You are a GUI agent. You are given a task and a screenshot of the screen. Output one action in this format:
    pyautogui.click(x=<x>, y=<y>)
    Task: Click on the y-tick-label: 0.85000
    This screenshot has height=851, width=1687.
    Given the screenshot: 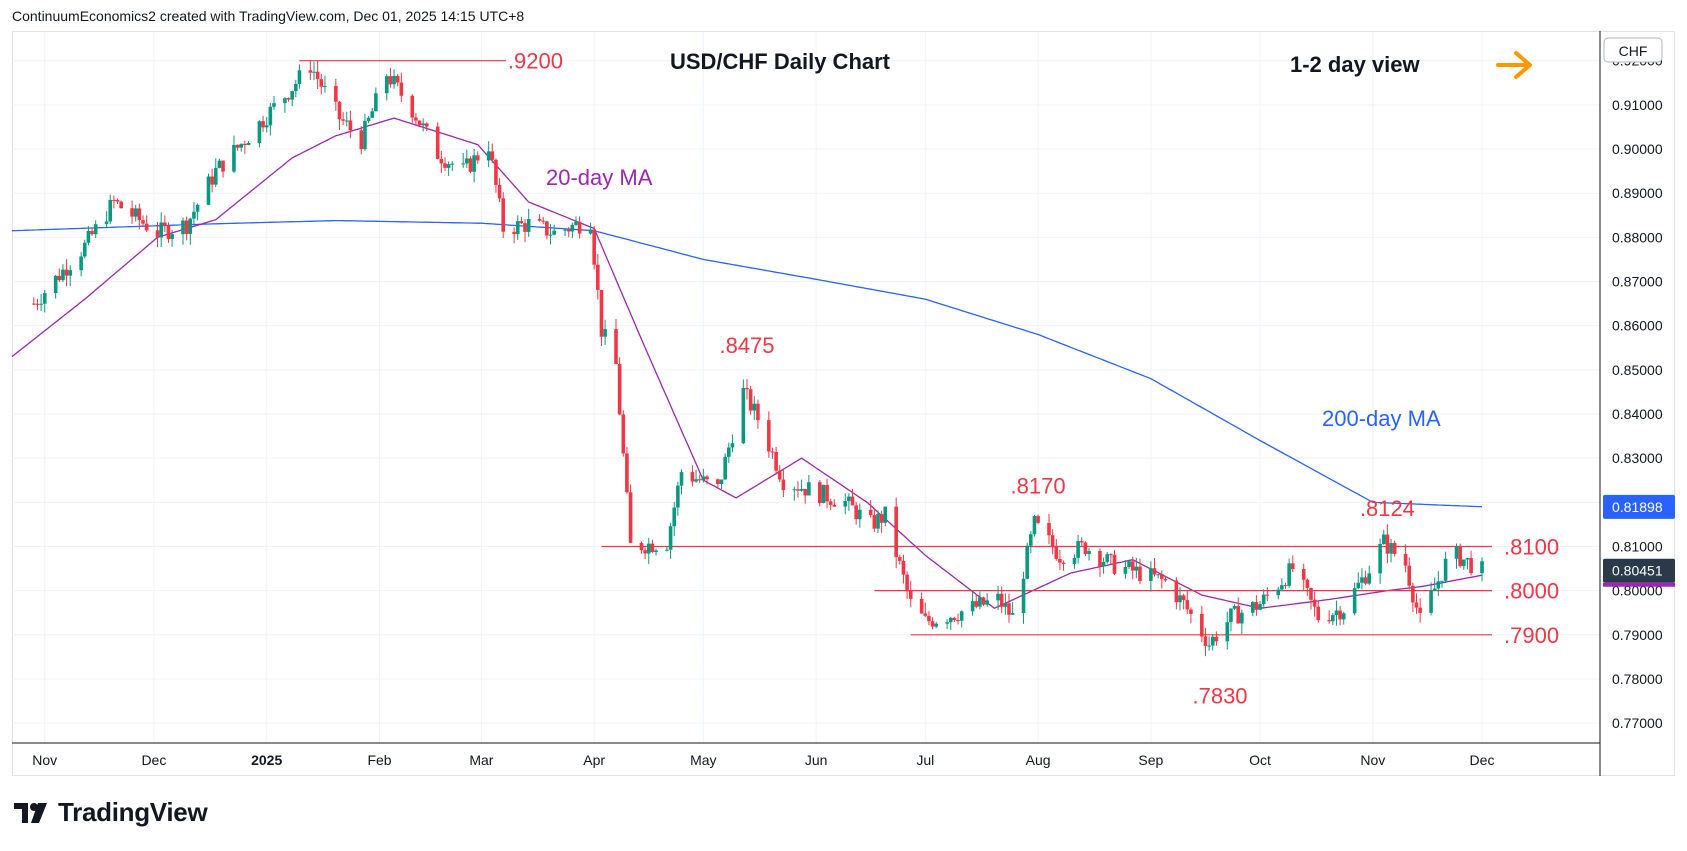 What is the action you would take?
    pyautogui.click(x=1637, y=370)
    